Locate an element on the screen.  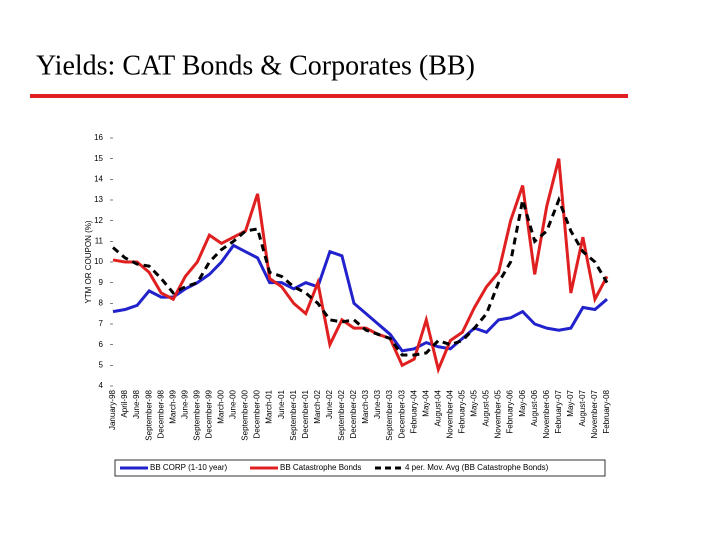
y-tick-label: 12 is located at coordinates (98, 220).